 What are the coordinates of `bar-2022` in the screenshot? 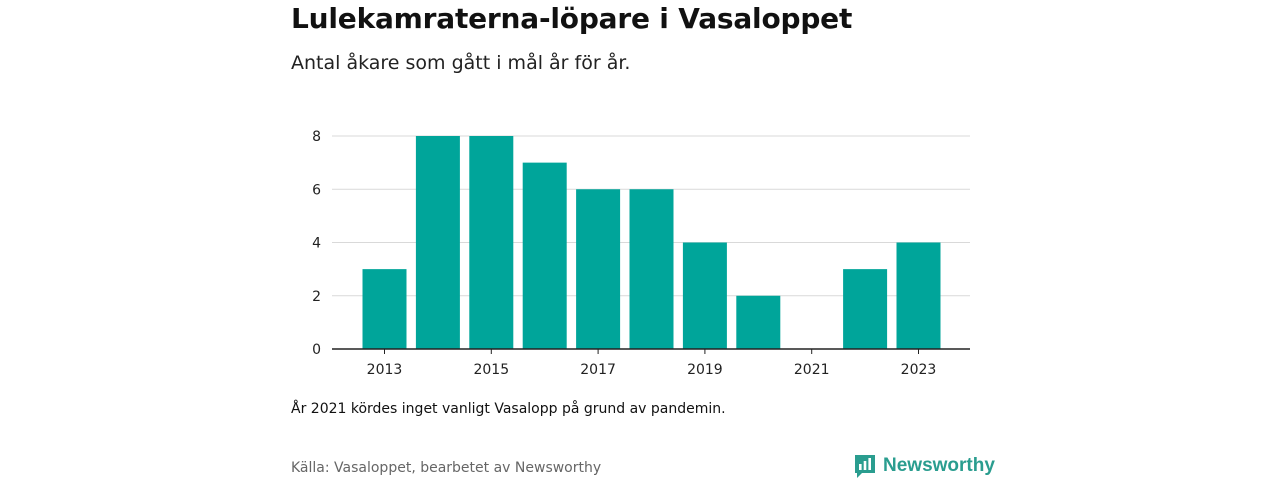 It's located at (865, 309).